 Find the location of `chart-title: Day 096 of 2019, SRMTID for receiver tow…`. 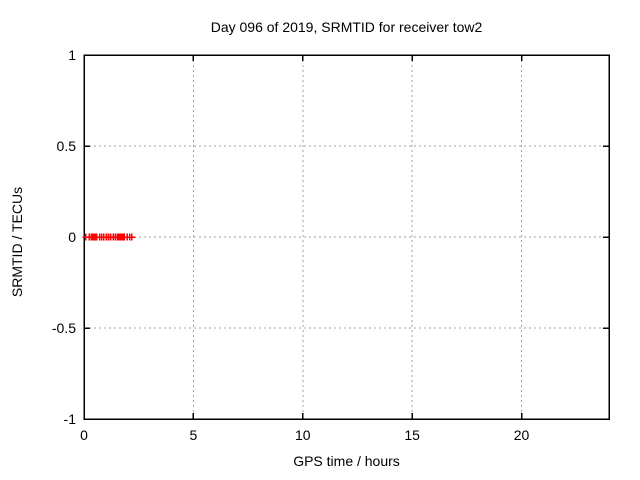

chart-title: Day 096 of 2019, SRMTID for receiver tow… is located at coordinates (346, 27).